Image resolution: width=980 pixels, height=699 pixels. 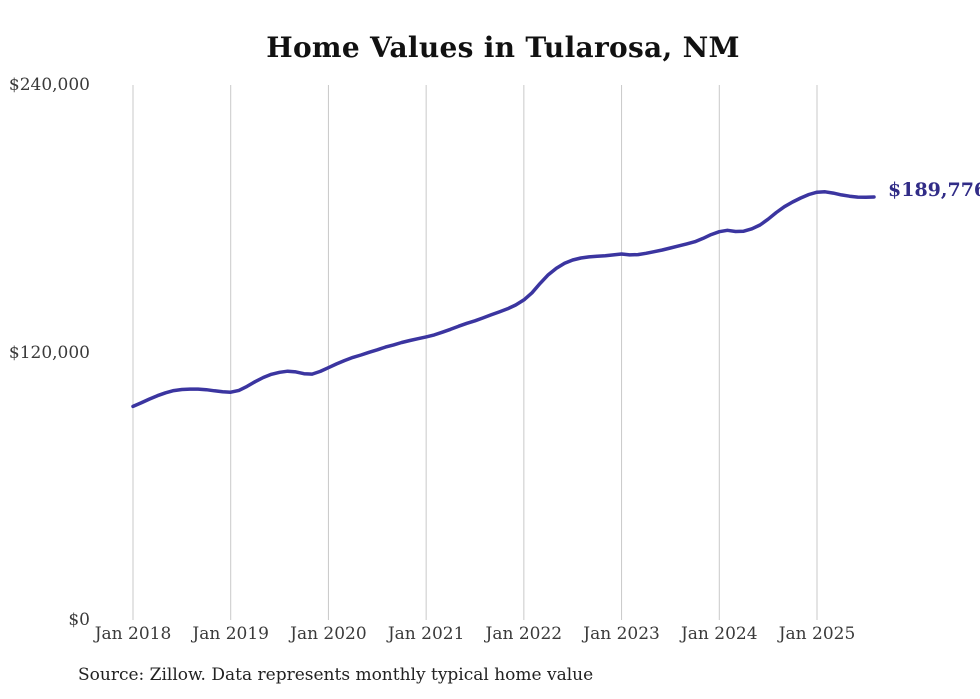 What do you see at coordinates (817, 634) in the screenshot?
I see `x-axis-tick-label: Jan 2025` at bounding box center [817, 634].